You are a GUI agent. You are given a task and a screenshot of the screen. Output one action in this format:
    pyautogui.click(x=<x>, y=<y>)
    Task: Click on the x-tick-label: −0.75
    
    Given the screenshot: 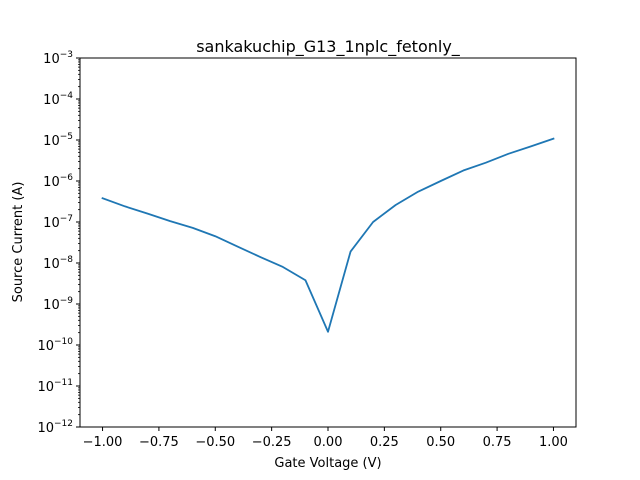 What is the action you would take?
    pyautogui.click(x=159, y=442)
    